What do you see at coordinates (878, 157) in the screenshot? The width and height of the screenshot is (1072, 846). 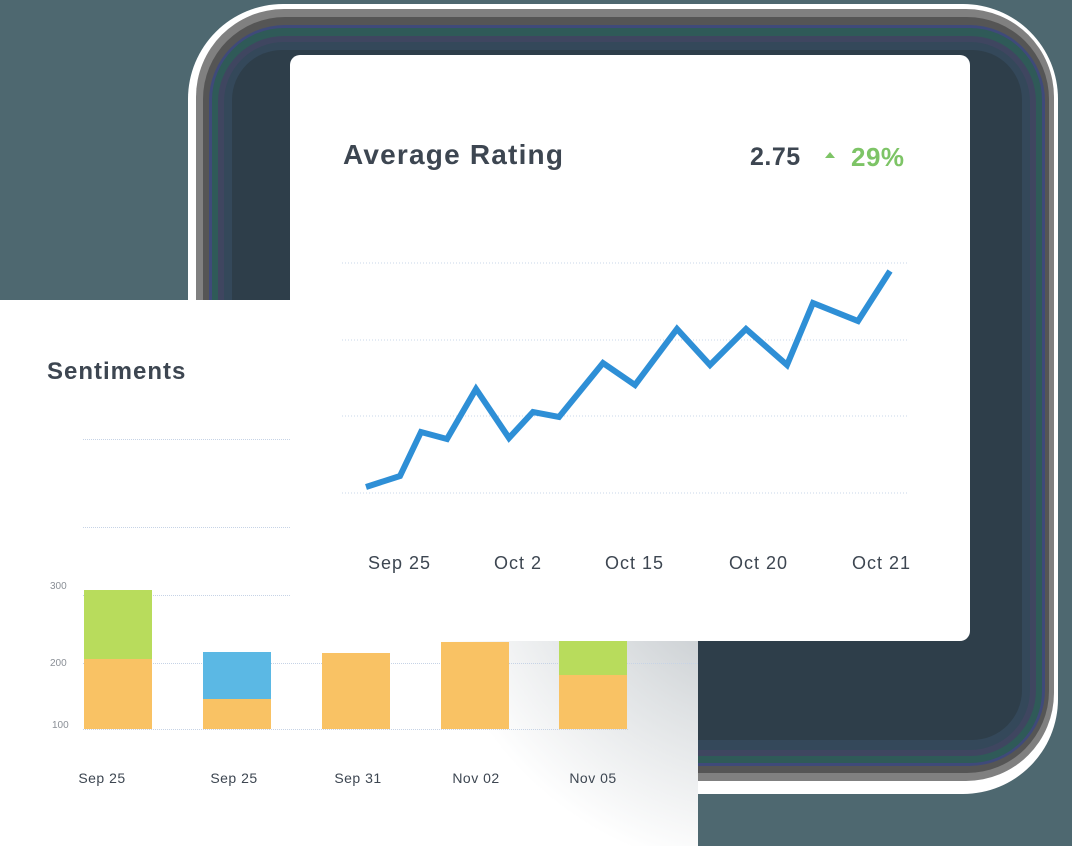 I see `average-rating-change: 29%` at bounding box center [878, 157].